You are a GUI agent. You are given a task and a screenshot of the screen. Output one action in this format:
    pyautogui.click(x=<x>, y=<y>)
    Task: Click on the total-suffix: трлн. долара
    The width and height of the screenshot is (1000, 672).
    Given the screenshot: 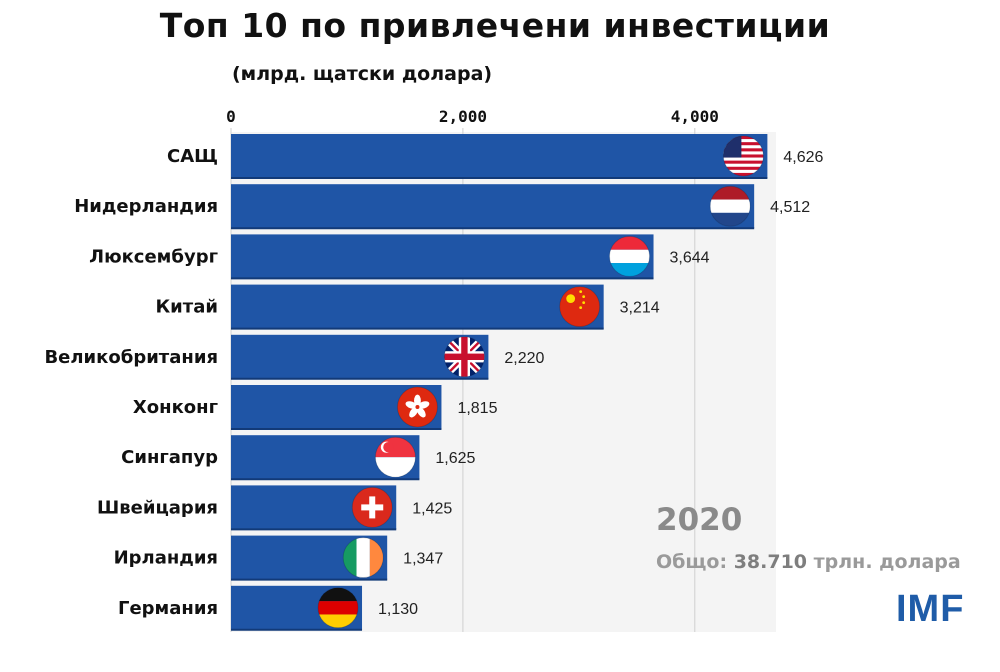 What is the action you would take?
    pyautogui.click(x=887, y=562)
    